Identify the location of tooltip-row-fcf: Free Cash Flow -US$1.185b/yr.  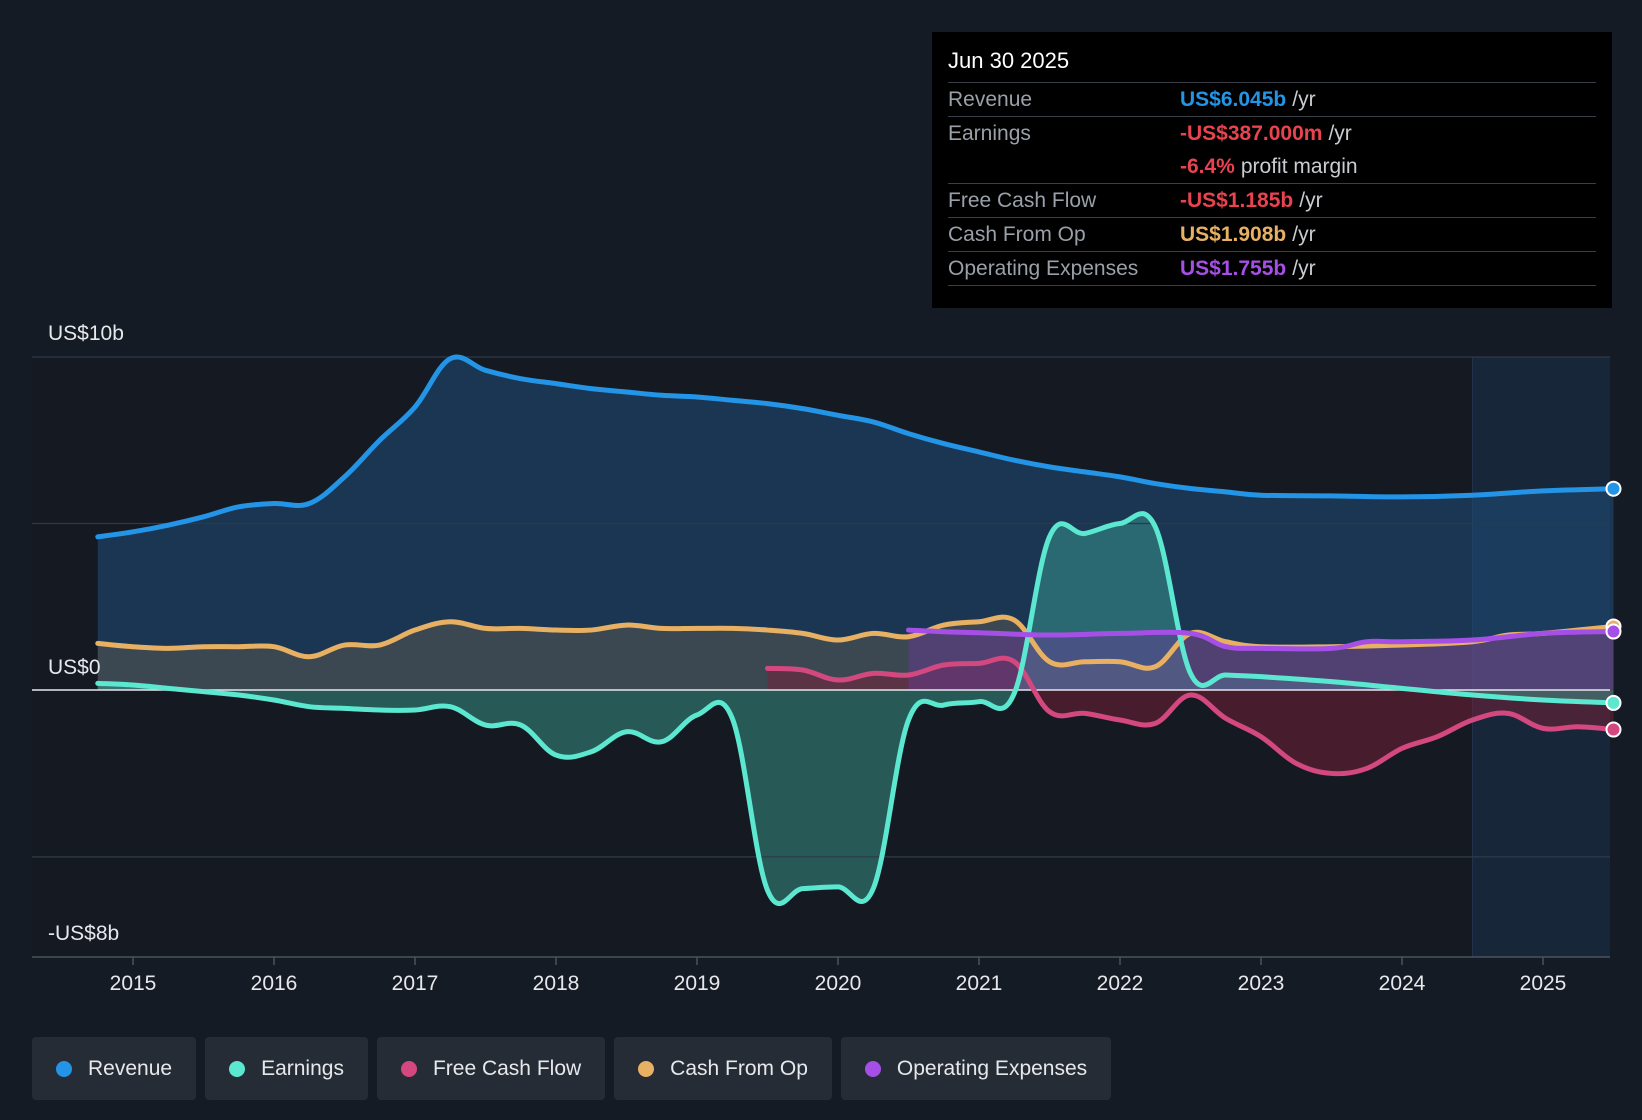
(1272, 200).